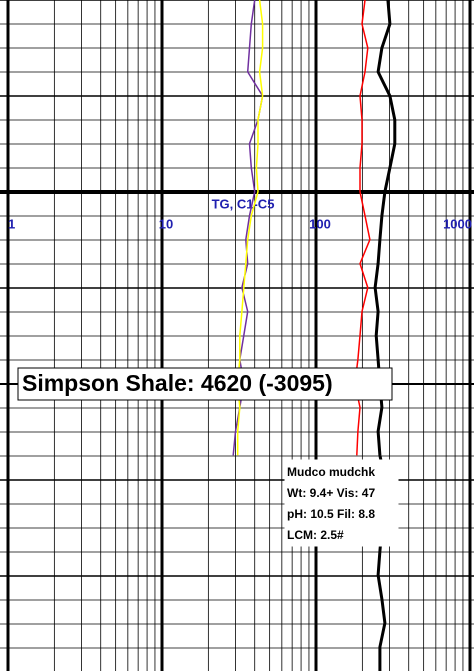  I want to click on mudcheck-line: LCM: 2.5#, so click(315, 535).